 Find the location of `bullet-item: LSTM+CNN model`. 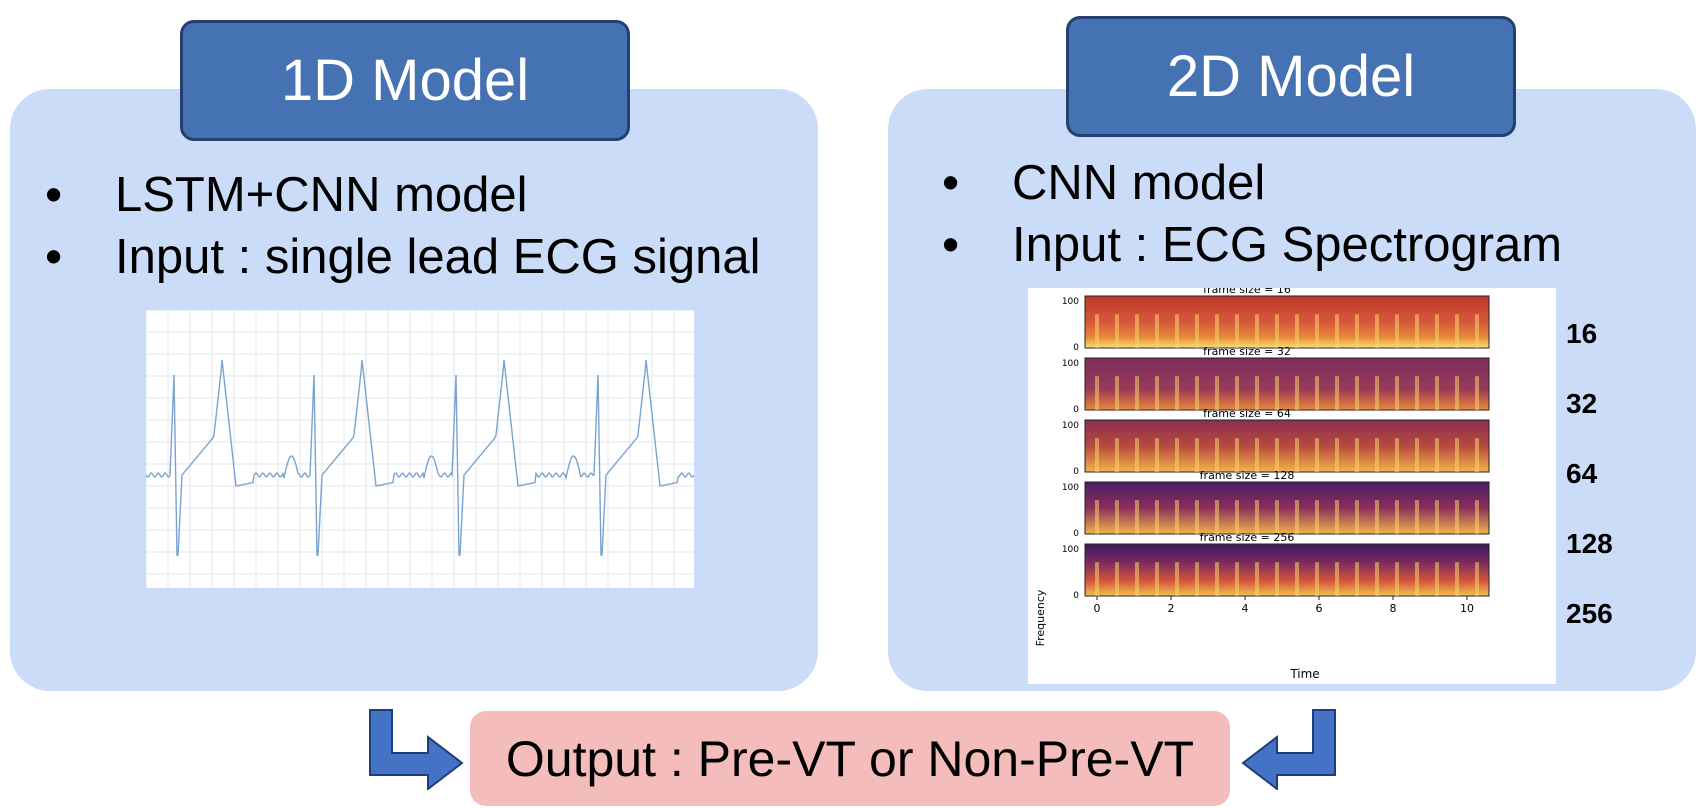

bullet-item: LSTM+CNN model is located at coordinates (388, 195).